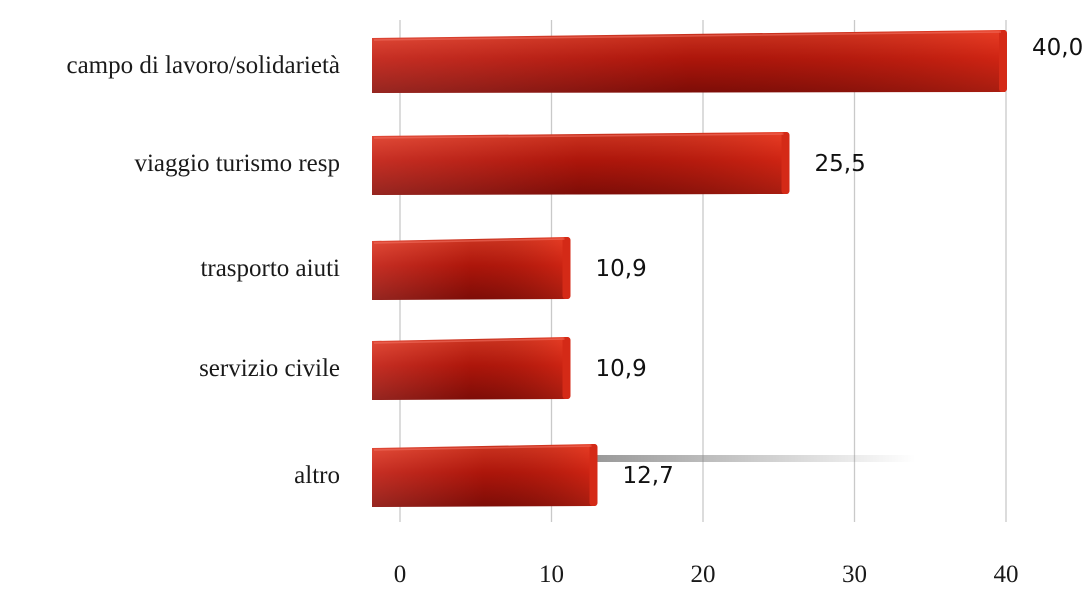  I want to click on x-tick-label: 30, so click(854, 574).